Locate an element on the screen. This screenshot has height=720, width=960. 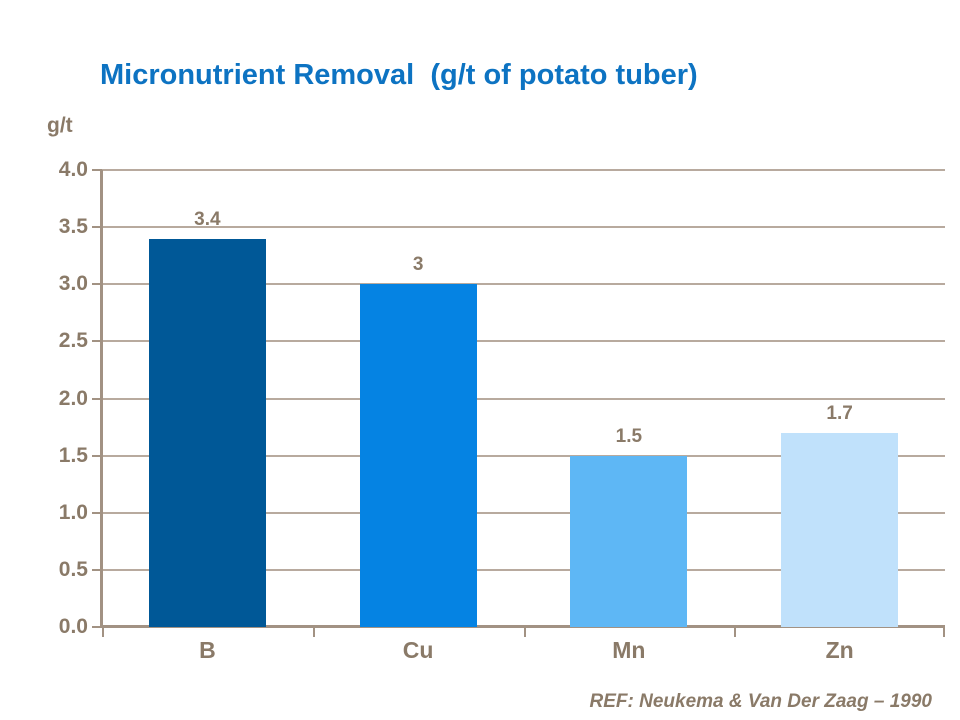
bar-value-label: 1.5 is located at coordinates (629, 436).